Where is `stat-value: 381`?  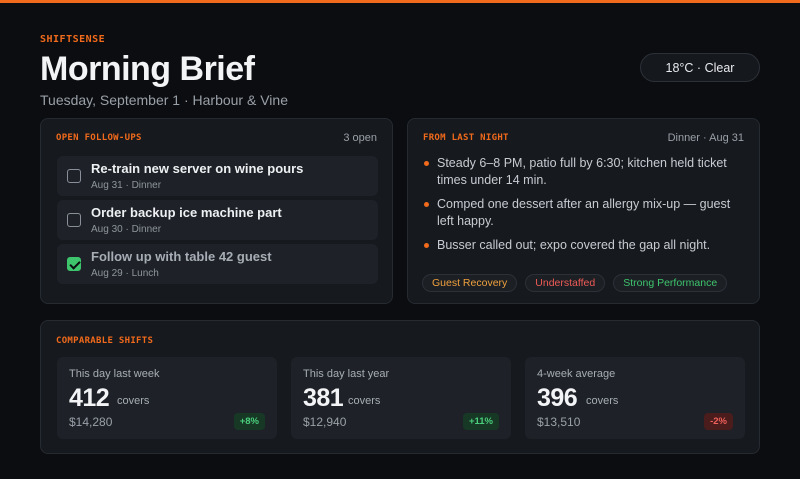
stat-value: 381 is located at coordinates (323, 398).